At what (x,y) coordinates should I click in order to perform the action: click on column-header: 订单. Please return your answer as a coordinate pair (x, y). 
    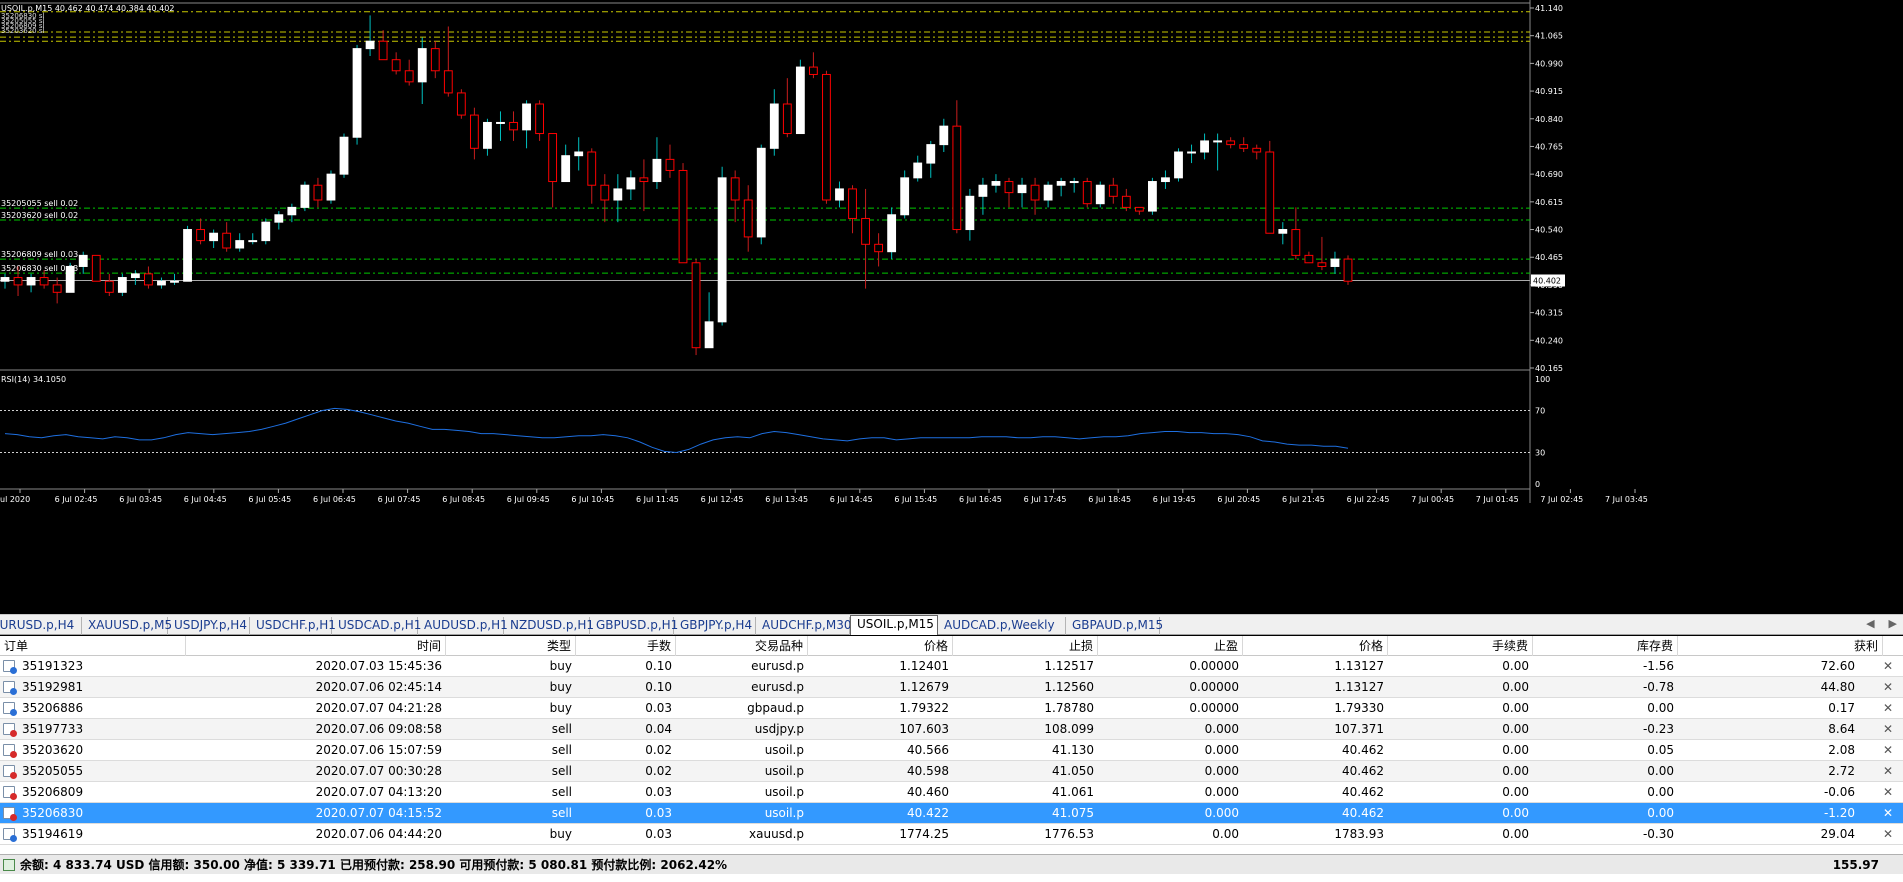
    Looking at the image, I should click on (93, 646).